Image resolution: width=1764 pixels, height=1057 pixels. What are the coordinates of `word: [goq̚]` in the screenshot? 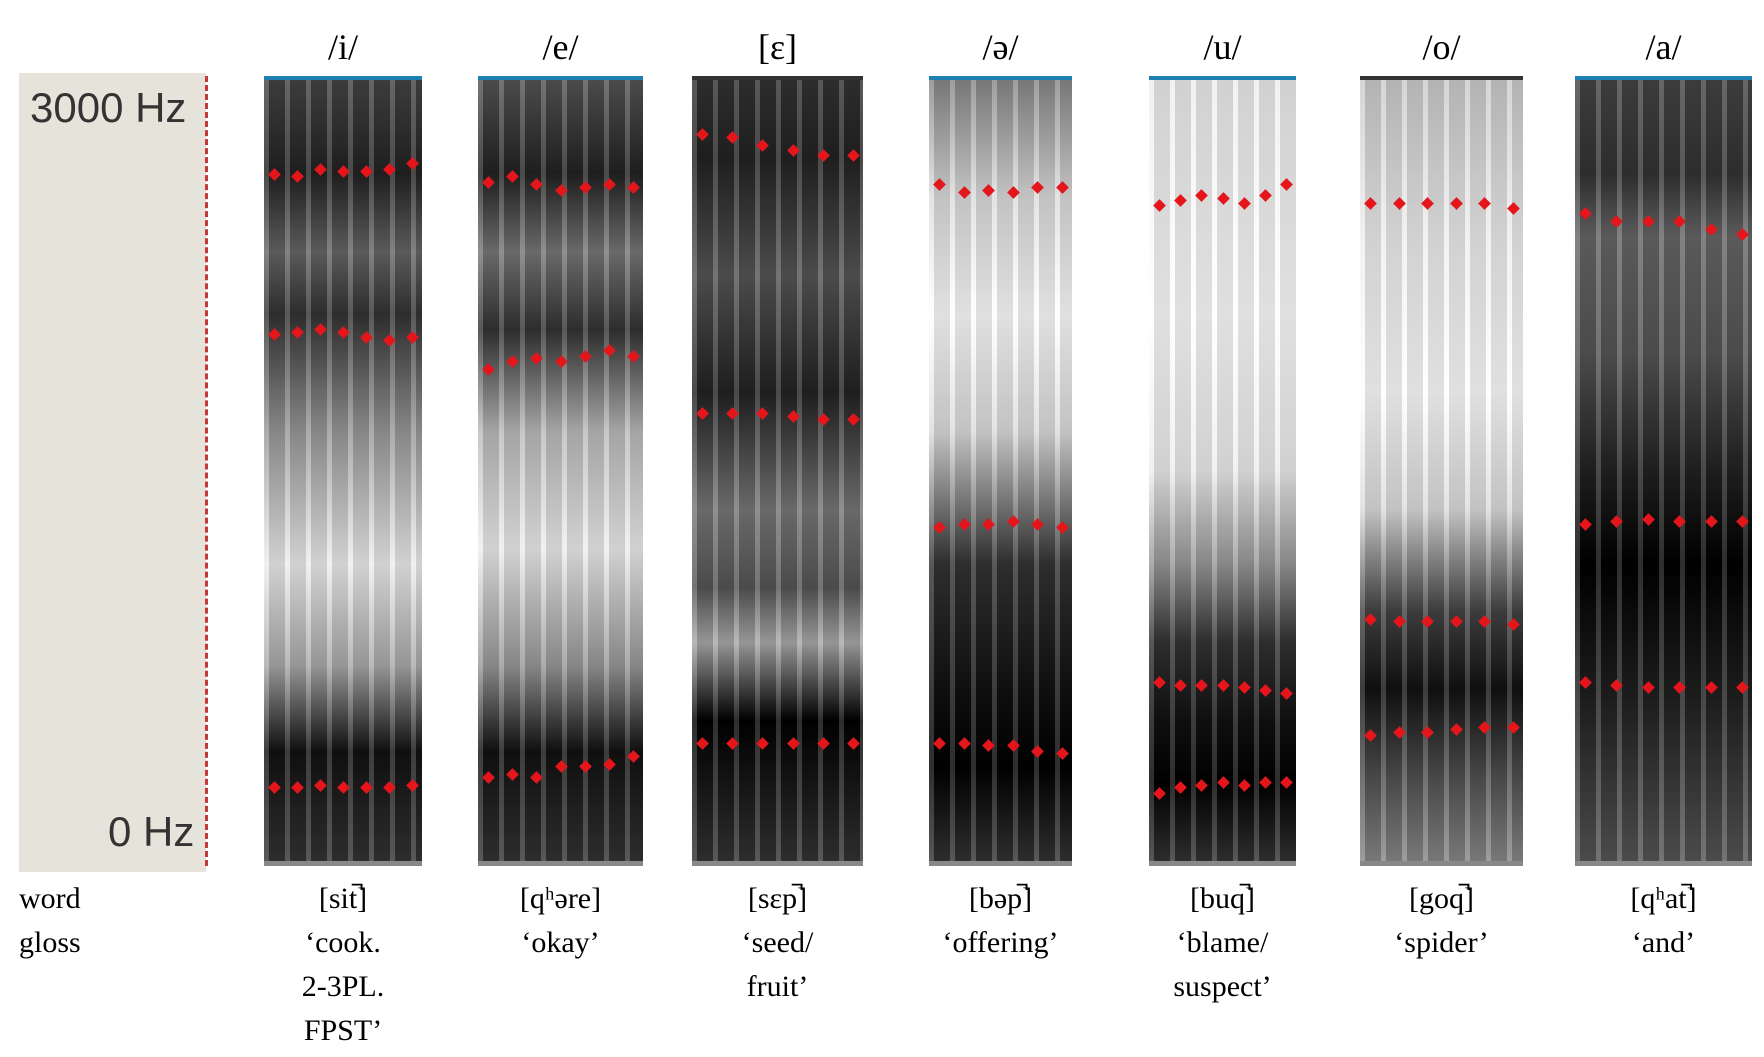 It's located at (1441, 898).